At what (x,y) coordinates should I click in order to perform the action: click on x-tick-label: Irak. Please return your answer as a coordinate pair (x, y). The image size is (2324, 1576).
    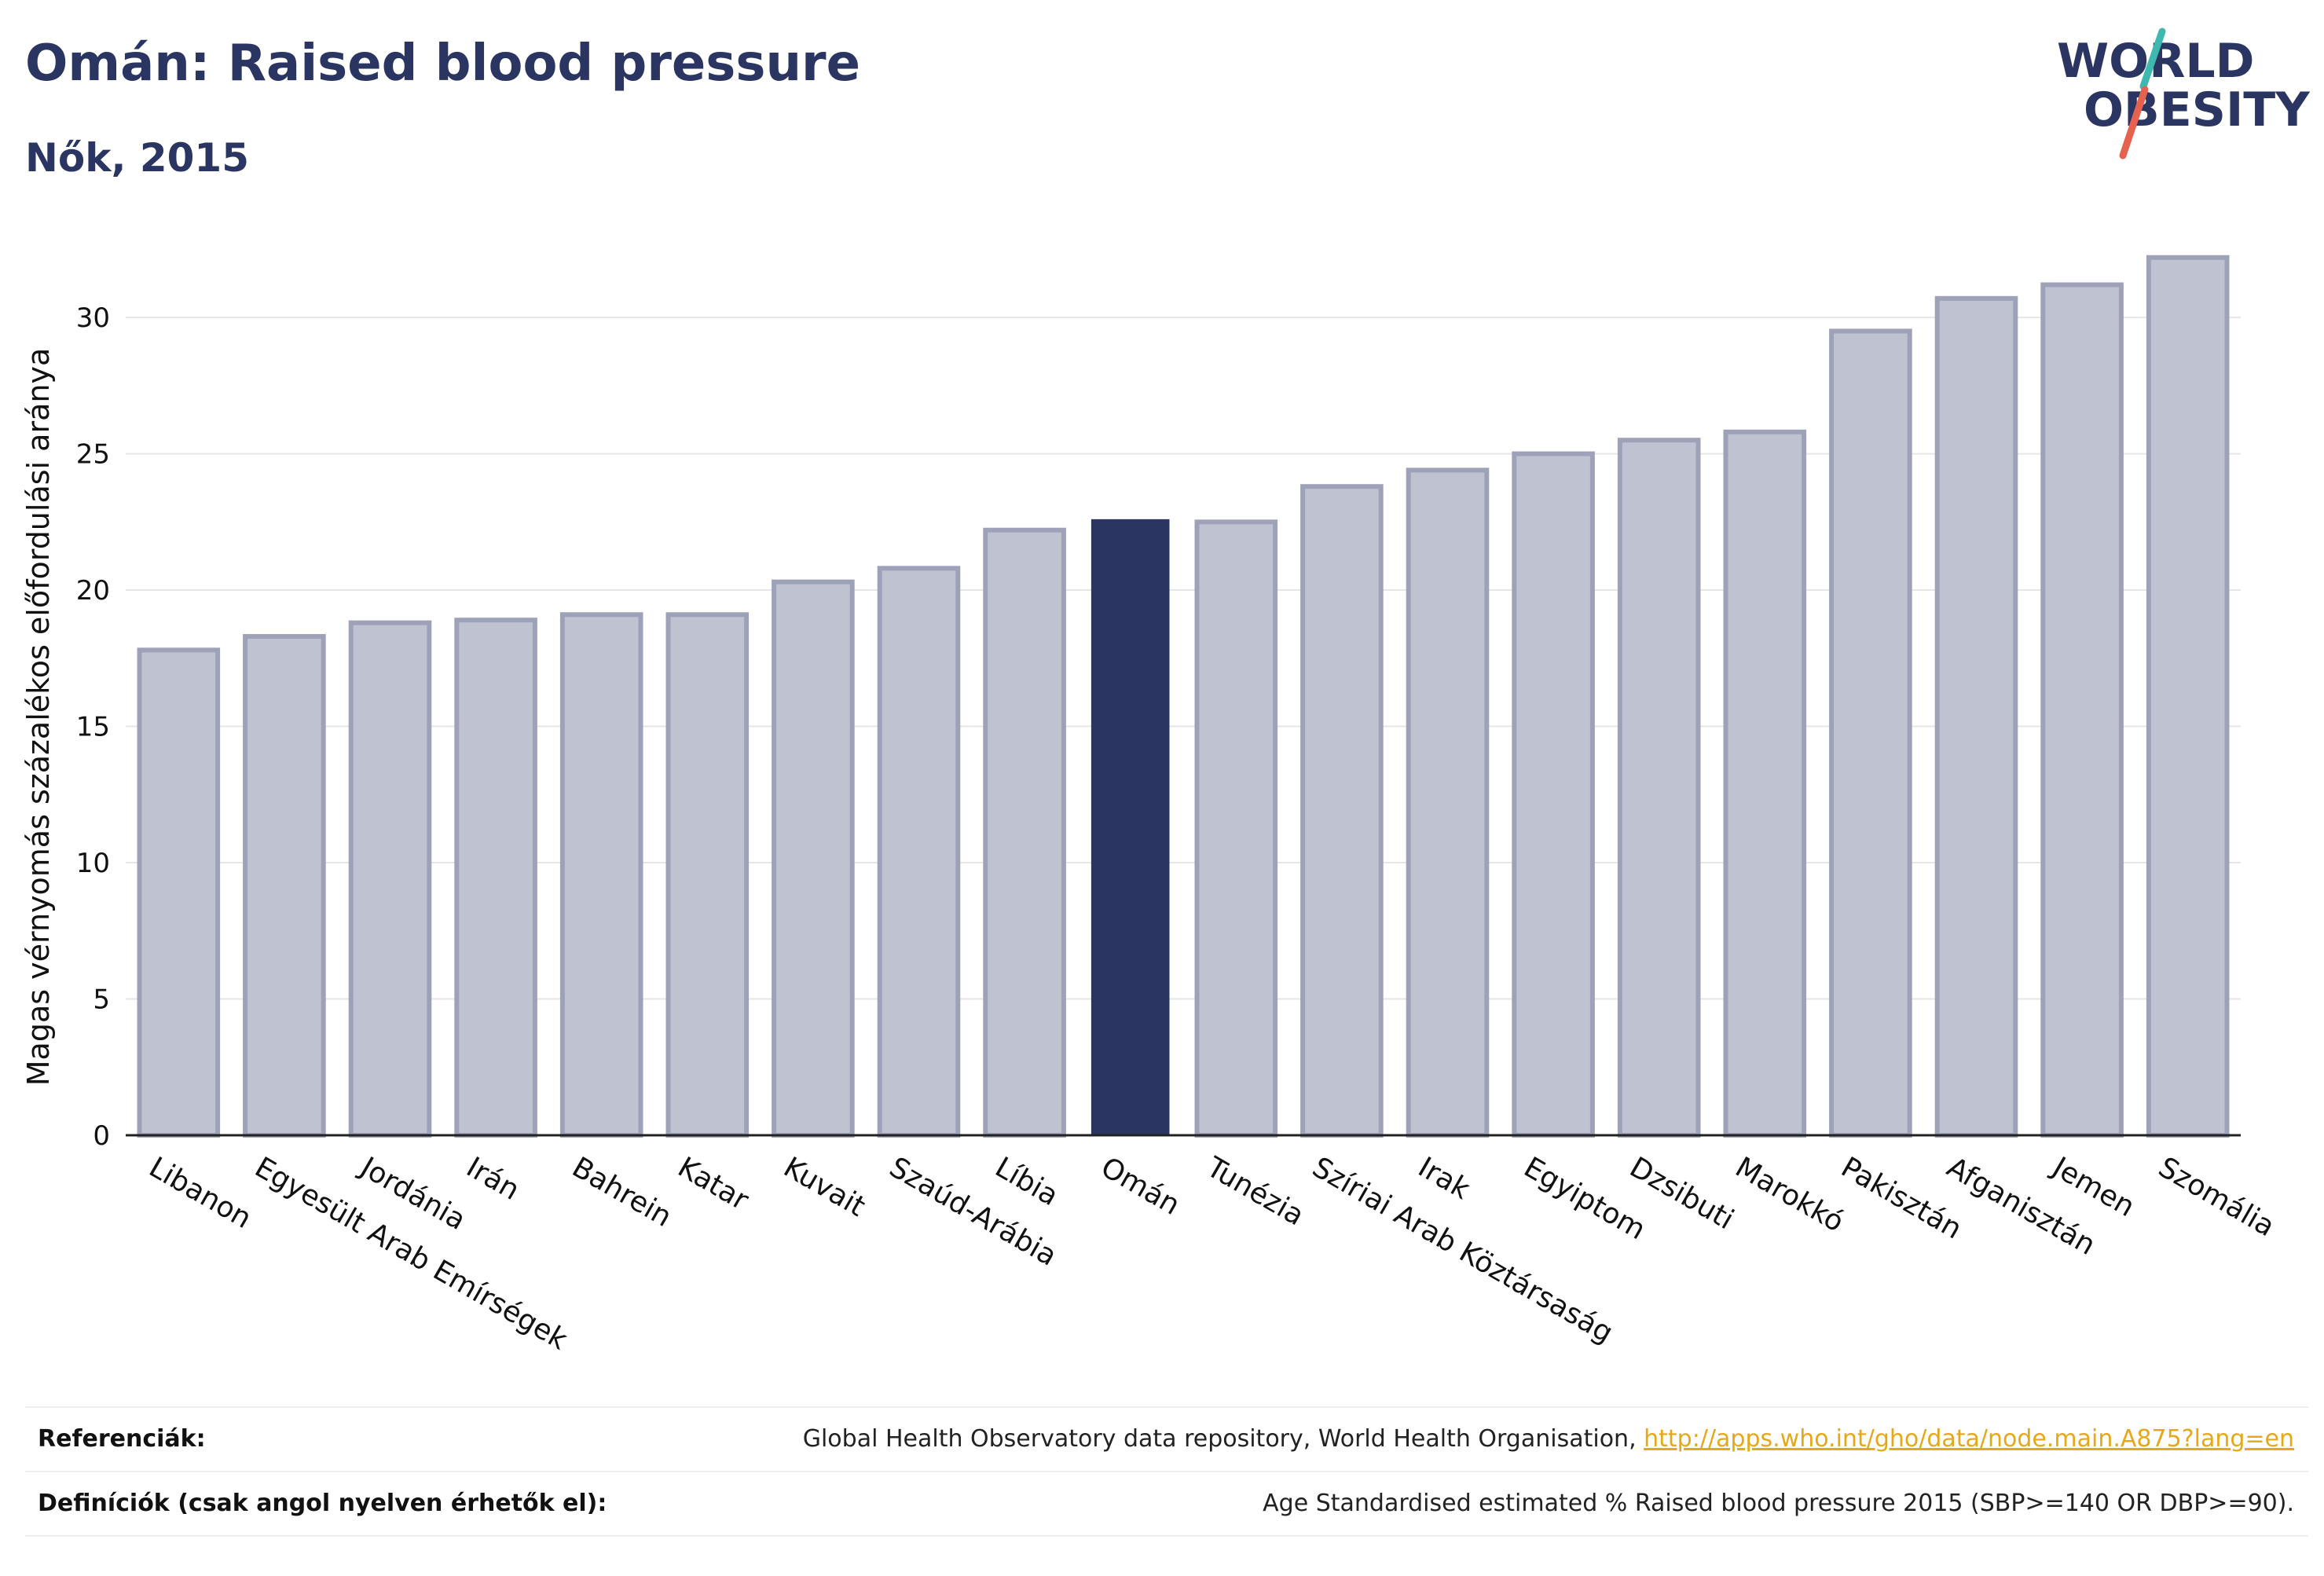
    Looking at the image, I should click on (1444, 1178).